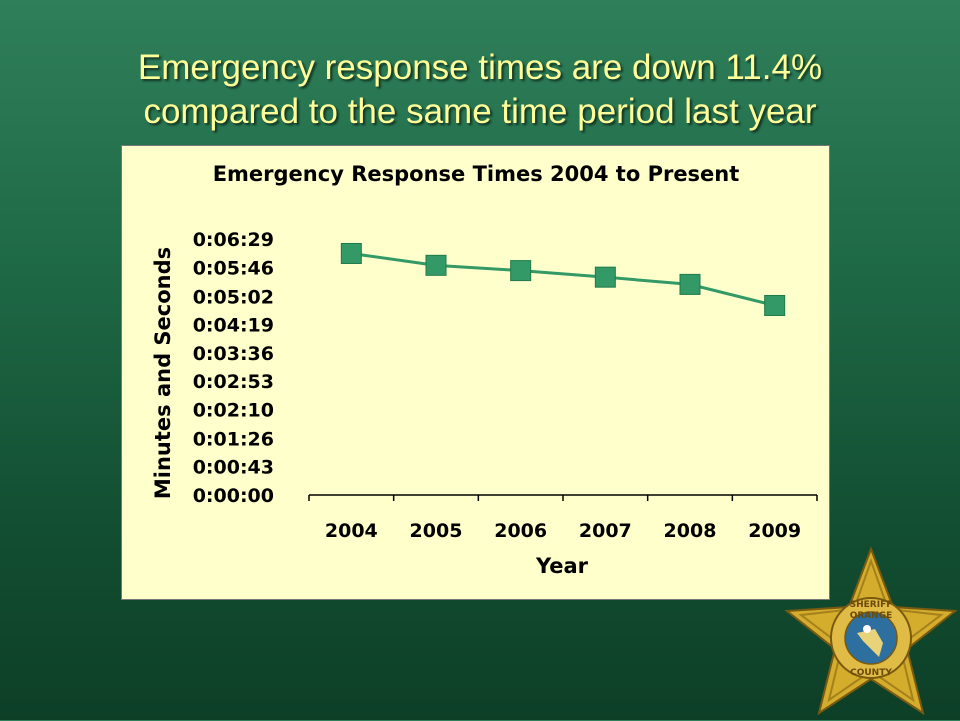  Describe the element at coordinates (871, 605) in the screenshot. I see `badge-text-top: SHERIFF` at that location.